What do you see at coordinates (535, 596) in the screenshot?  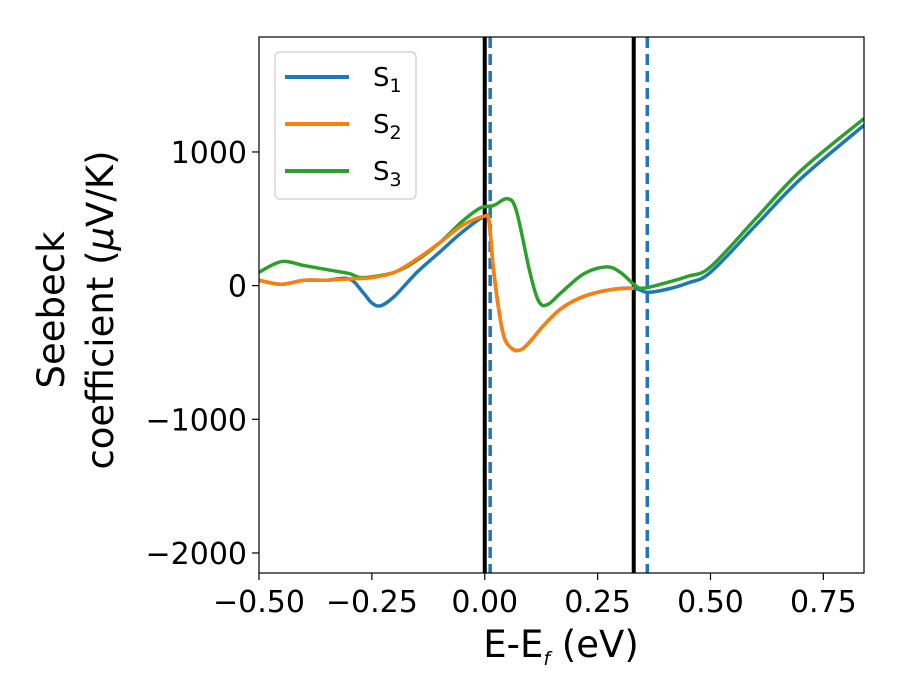 I see `x-axis-ticks: −0.50 −0.25 0.00 0.25 0.50 0.75` at bounding box center [535, 596].